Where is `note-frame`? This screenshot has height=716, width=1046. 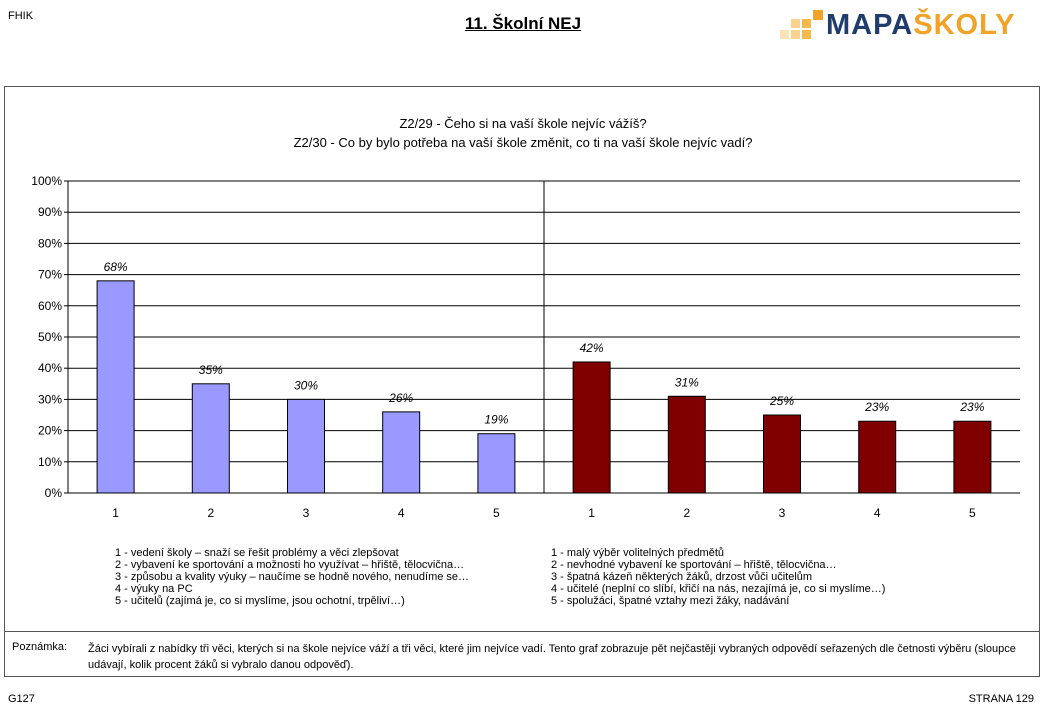 note-frame is located at coordinates (522, 654).